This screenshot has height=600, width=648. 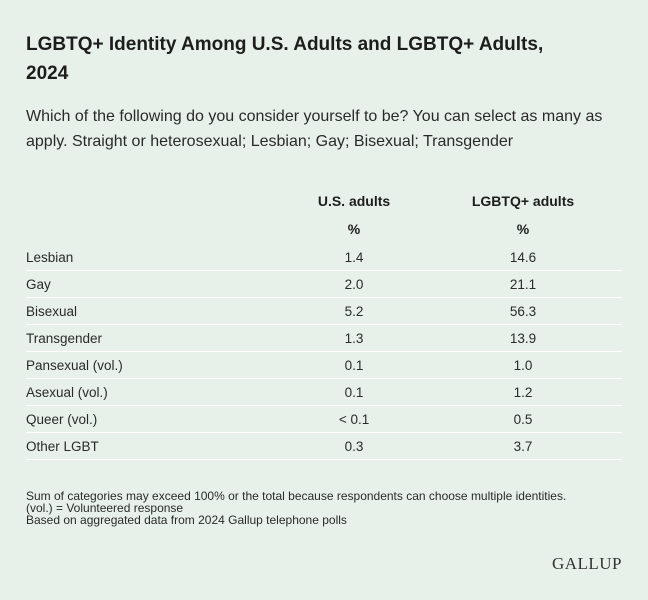 I want to click on unit-lgbtq-adults: %, so click(x=523, y=229).